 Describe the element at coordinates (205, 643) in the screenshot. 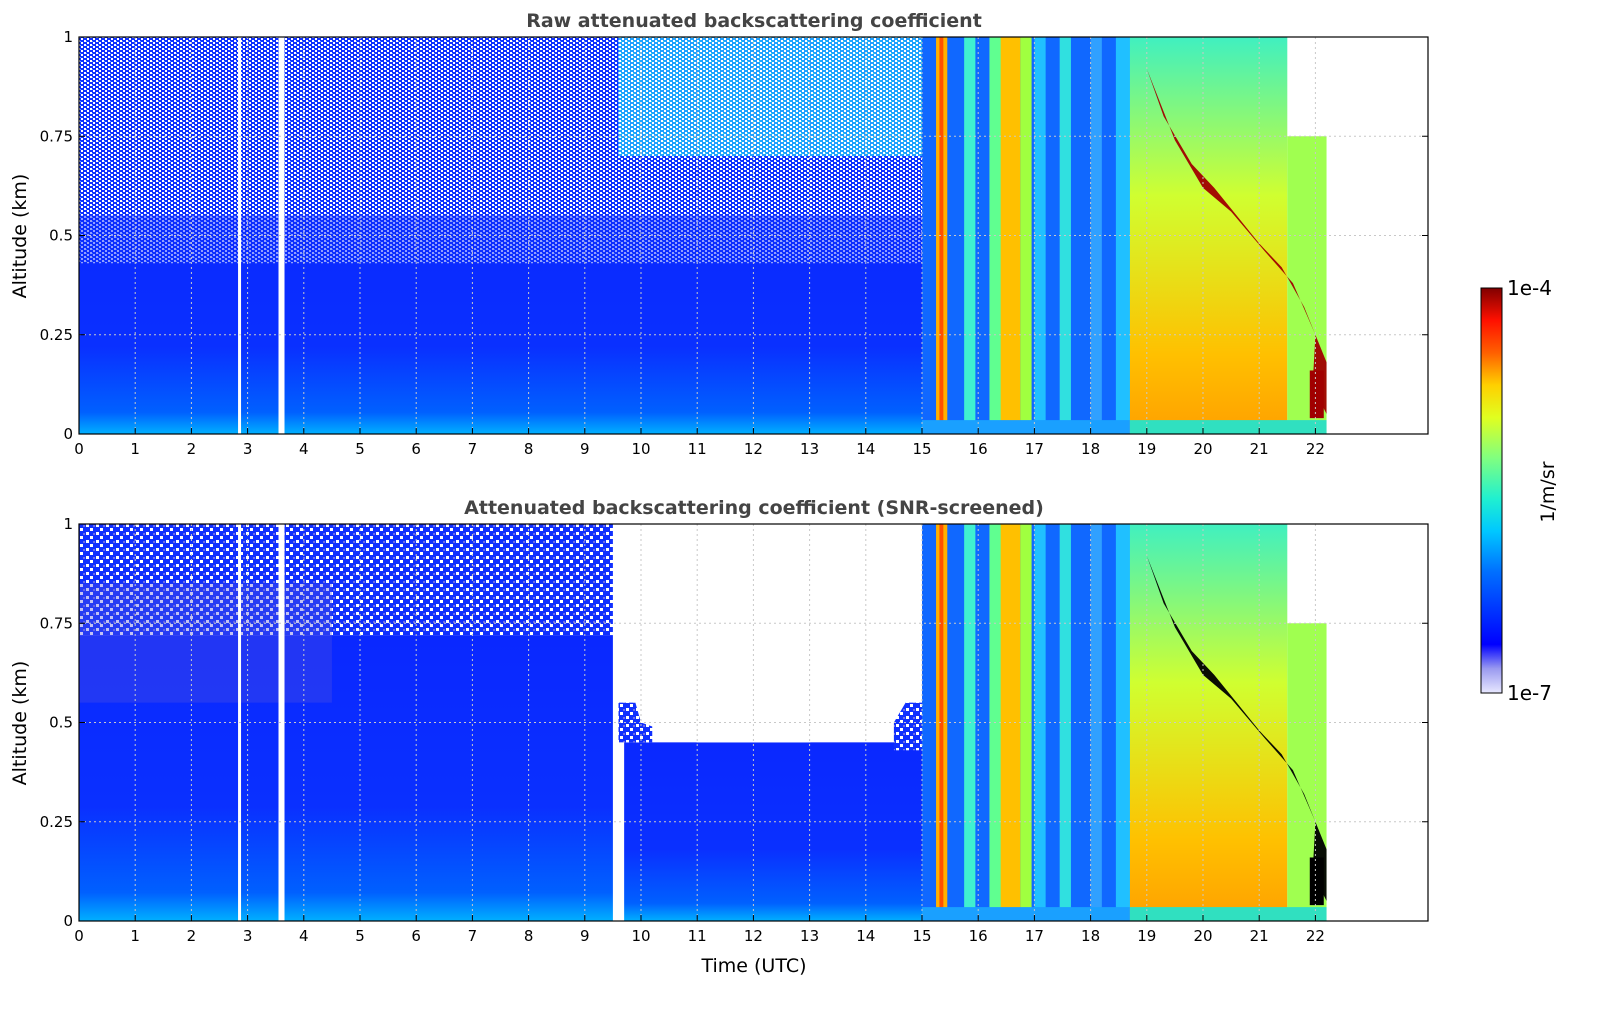

I see `faint-layer` at that location.